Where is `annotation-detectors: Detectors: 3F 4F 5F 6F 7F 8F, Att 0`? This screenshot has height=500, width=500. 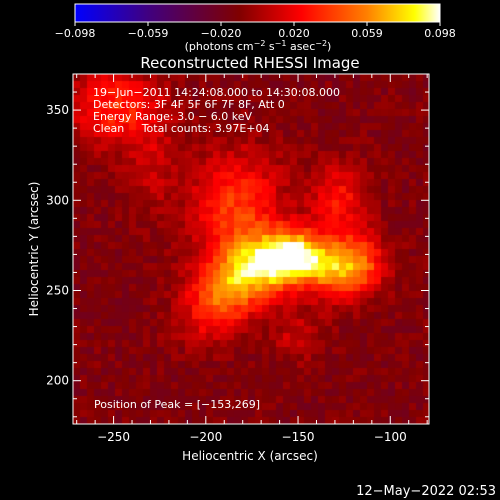 annotation-detectors: Detectors: 3F 4F 5F 6F 7F 8F, Att 0 is located at coordinates (189, 104).